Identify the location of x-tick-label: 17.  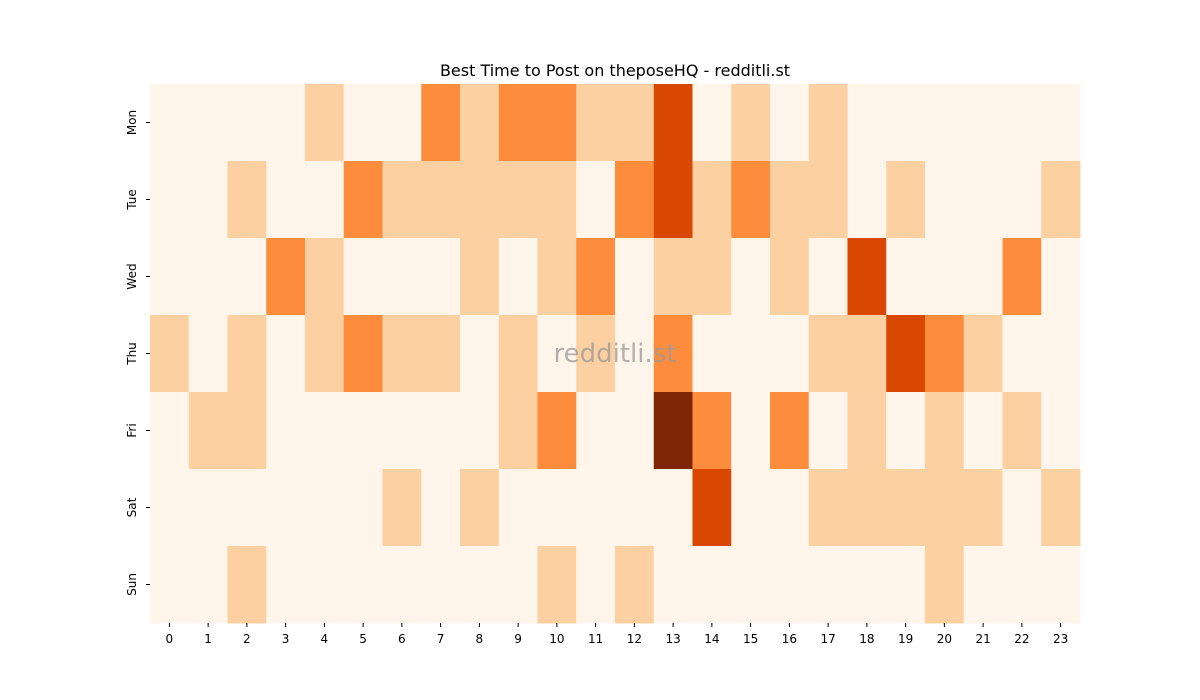
(827, 639).